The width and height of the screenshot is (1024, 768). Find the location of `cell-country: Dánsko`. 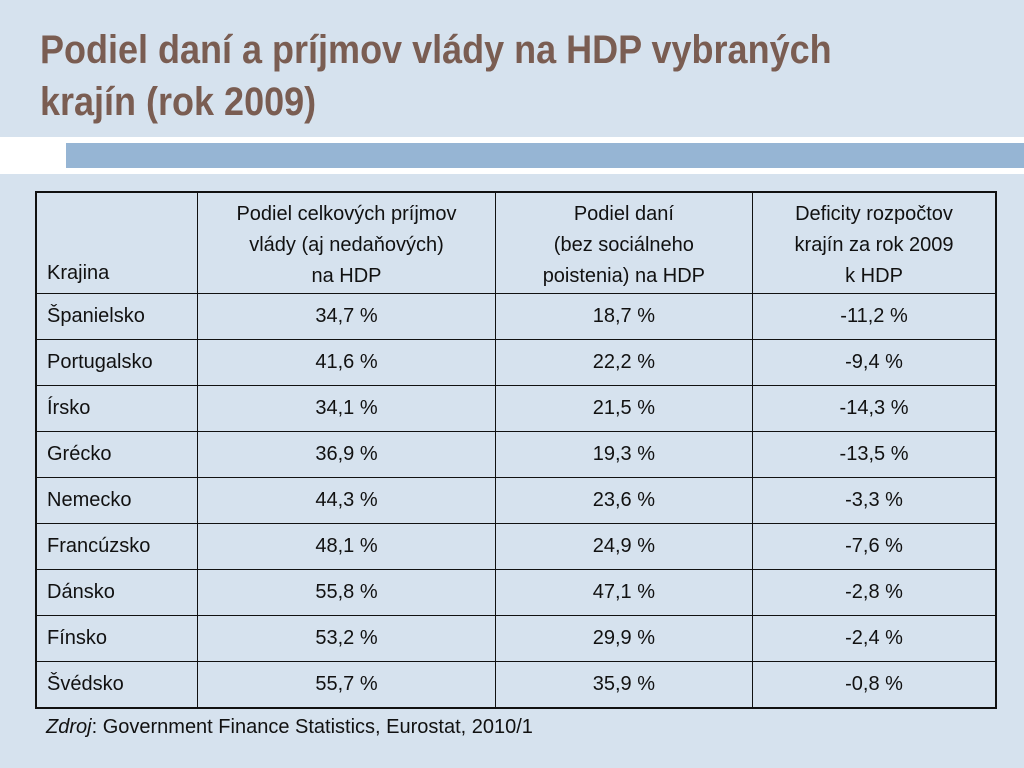

cell-country: Dánsko is located at coordinates (117, 592).